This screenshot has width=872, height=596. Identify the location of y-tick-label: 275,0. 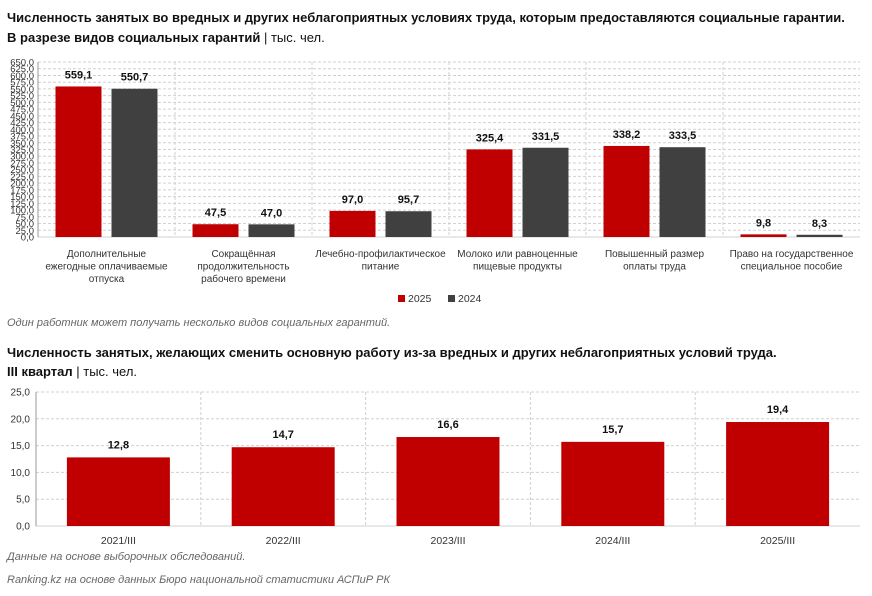
(22, 163).